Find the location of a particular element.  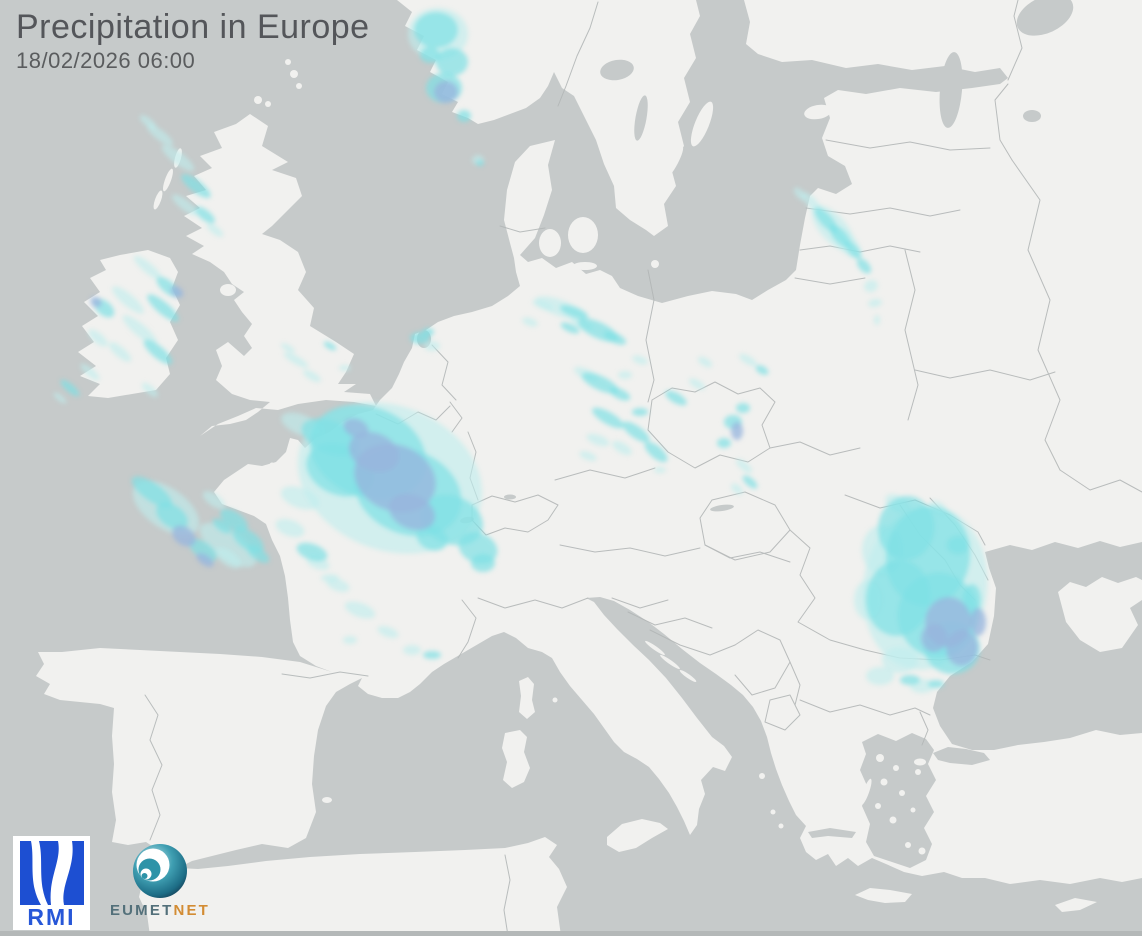

island-funen is located at coordinates (550, 243).